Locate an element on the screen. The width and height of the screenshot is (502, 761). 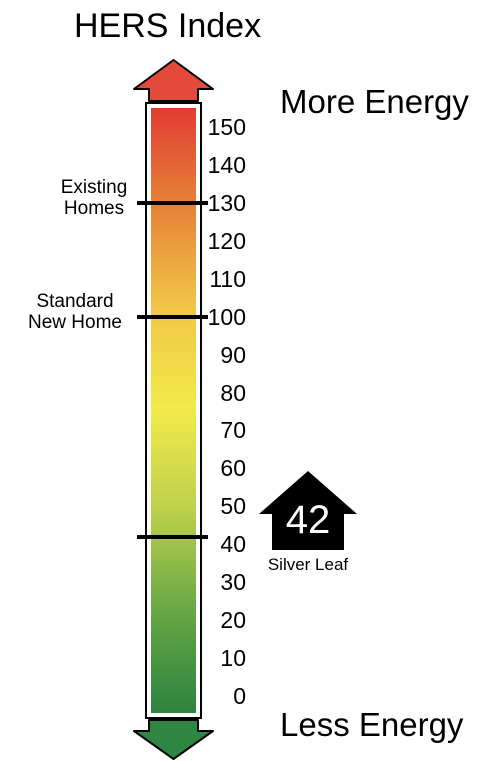
standard-new-home-label-line2: New Home is located at coordinates (75, 322).